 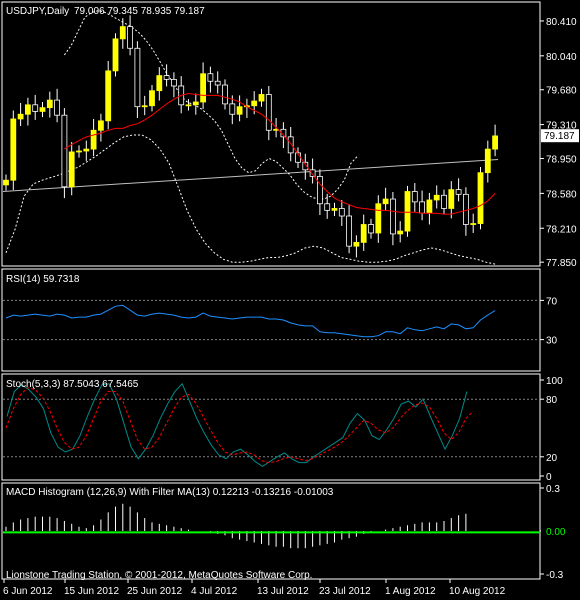 What do you see at coordinates (28, 591) in the screenshot?
I see `x-tick-label: 6 Jun 2012` at bounding box center [28, 591].